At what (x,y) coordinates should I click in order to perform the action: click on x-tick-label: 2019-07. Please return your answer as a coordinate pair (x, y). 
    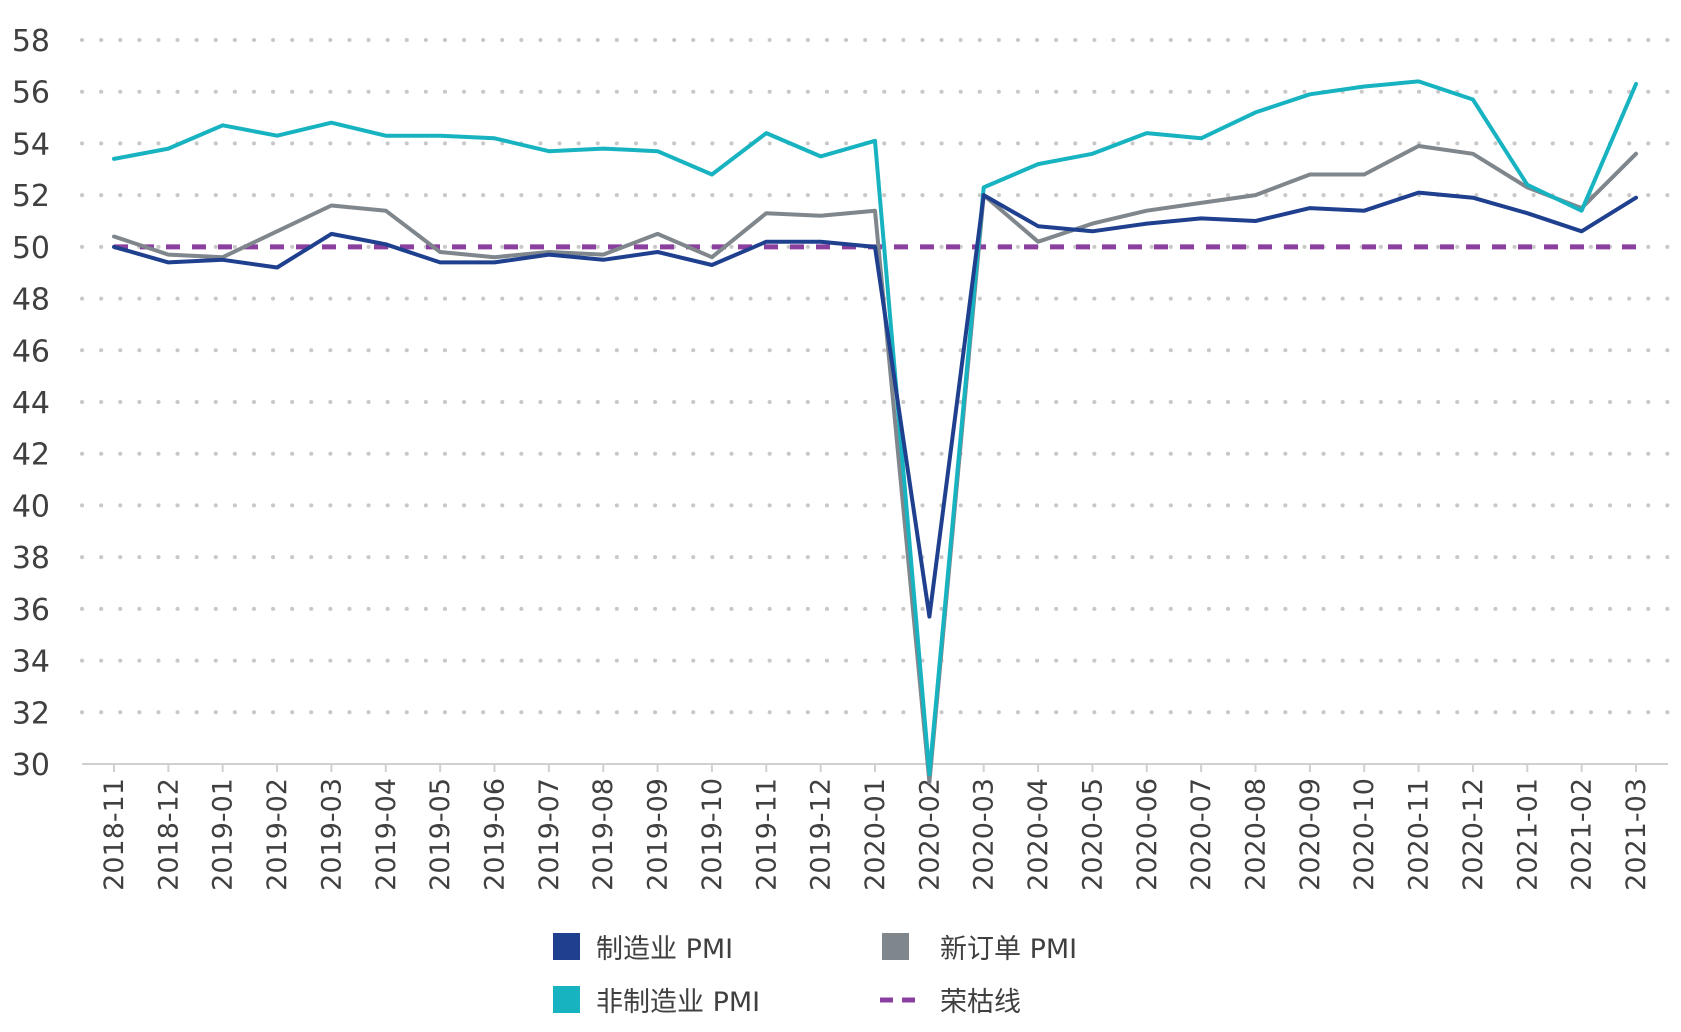
    Looking at the image, I should click on (549, 834).